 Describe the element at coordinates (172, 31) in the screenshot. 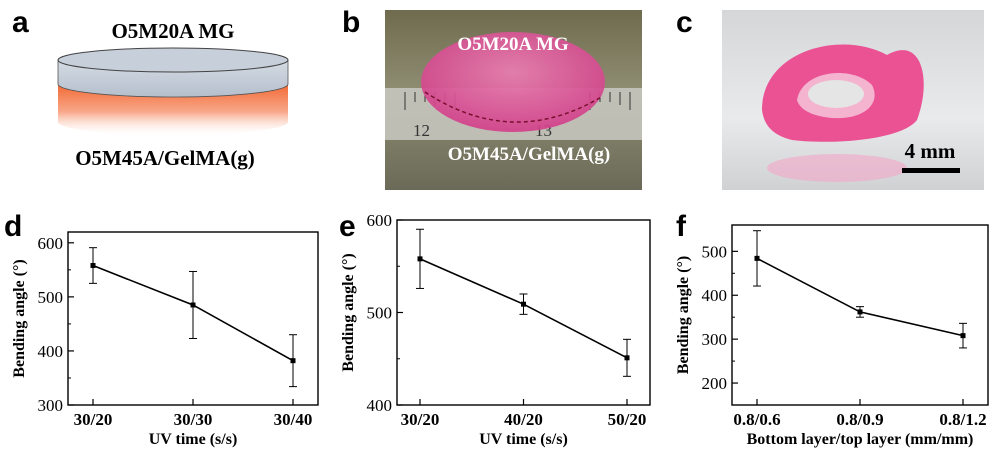

I see `panel-a-top-label: O5M20A MG` at that location.